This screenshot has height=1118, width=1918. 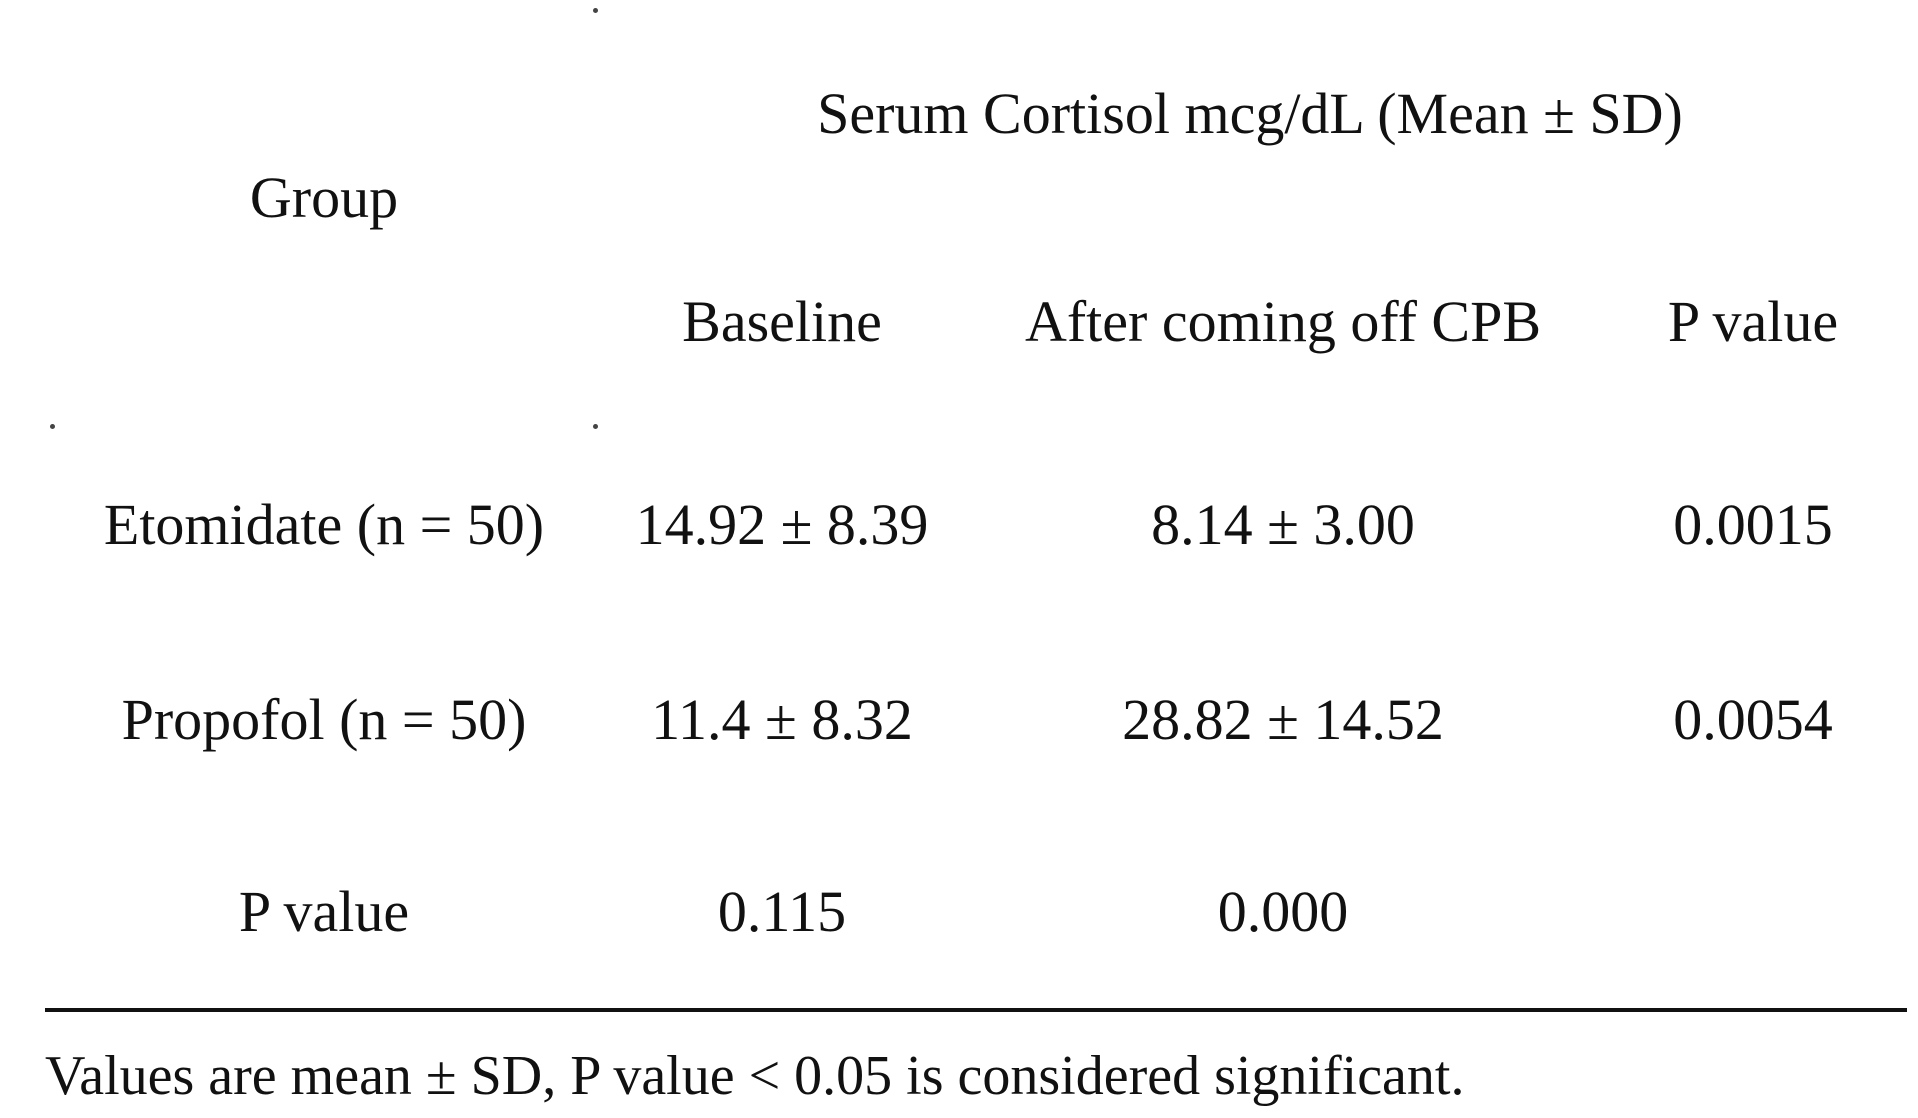 I want to click on header-col-after-cpb: After coming off CPB, so click(x=1283, y=321).